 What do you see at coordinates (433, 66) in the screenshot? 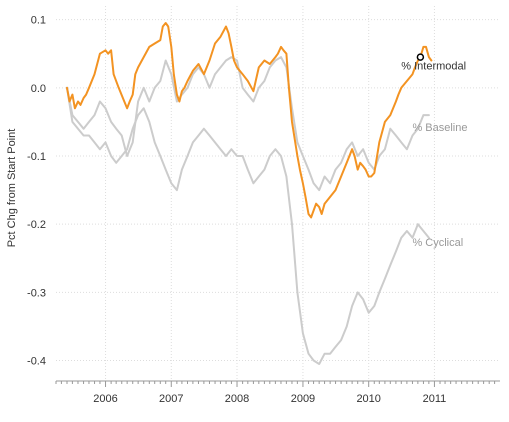
I see `series-label-intermodal: % Intermodal` at bounding box center [433, 66].